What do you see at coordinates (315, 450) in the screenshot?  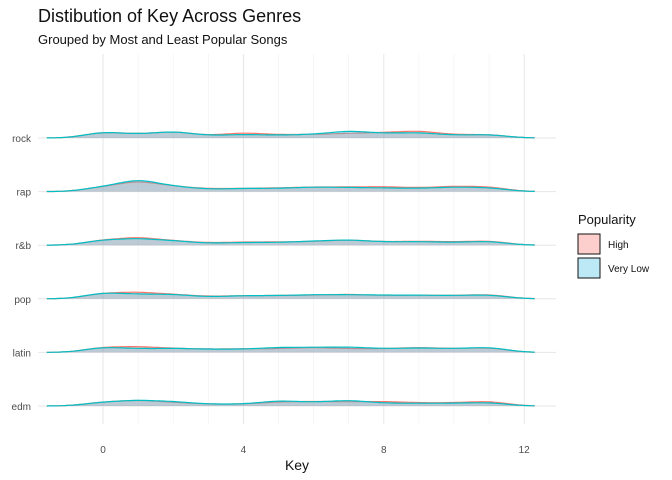 I see `x-tick-labels: 0 4 8 12` at bounding box center [315, 450].